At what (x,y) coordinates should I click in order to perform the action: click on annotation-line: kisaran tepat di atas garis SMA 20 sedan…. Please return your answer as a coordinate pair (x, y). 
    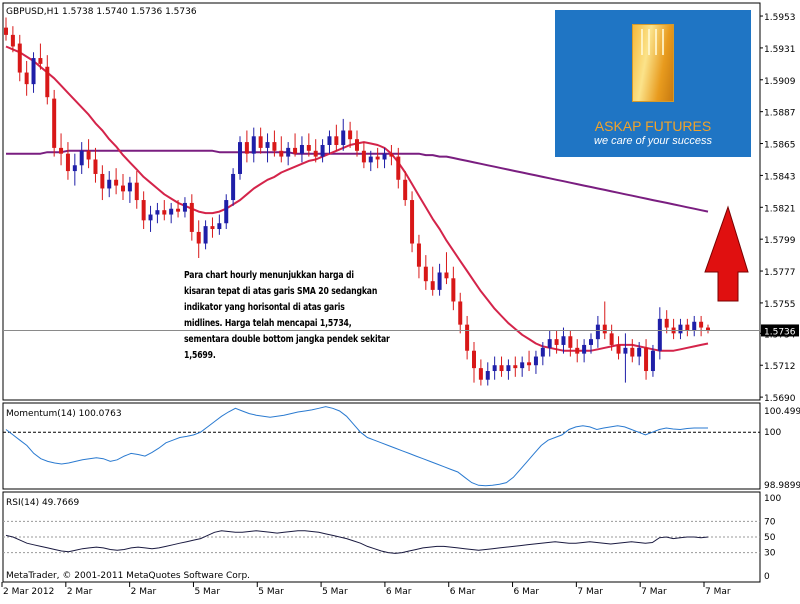
    Looking at the image, I should click on (281, 291).